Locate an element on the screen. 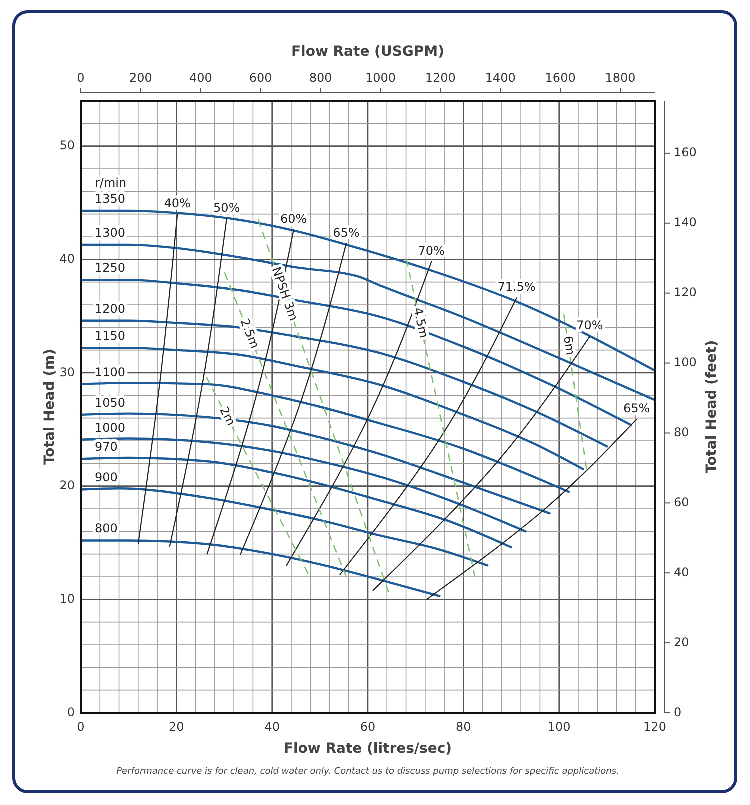 The width and height of the screenshot is (750, 805). x2-tick-label: 1400 is located at coordinates (500, 78).